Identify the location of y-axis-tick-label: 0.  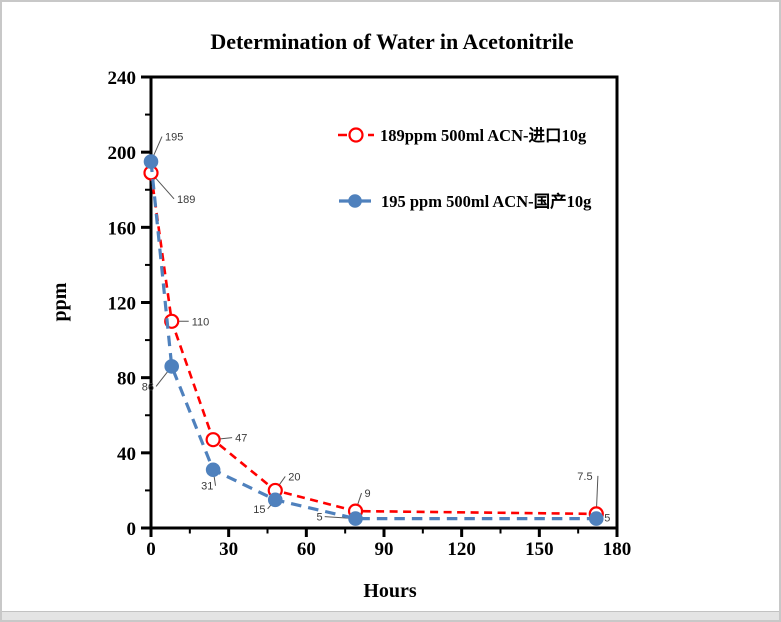
(132, 529).